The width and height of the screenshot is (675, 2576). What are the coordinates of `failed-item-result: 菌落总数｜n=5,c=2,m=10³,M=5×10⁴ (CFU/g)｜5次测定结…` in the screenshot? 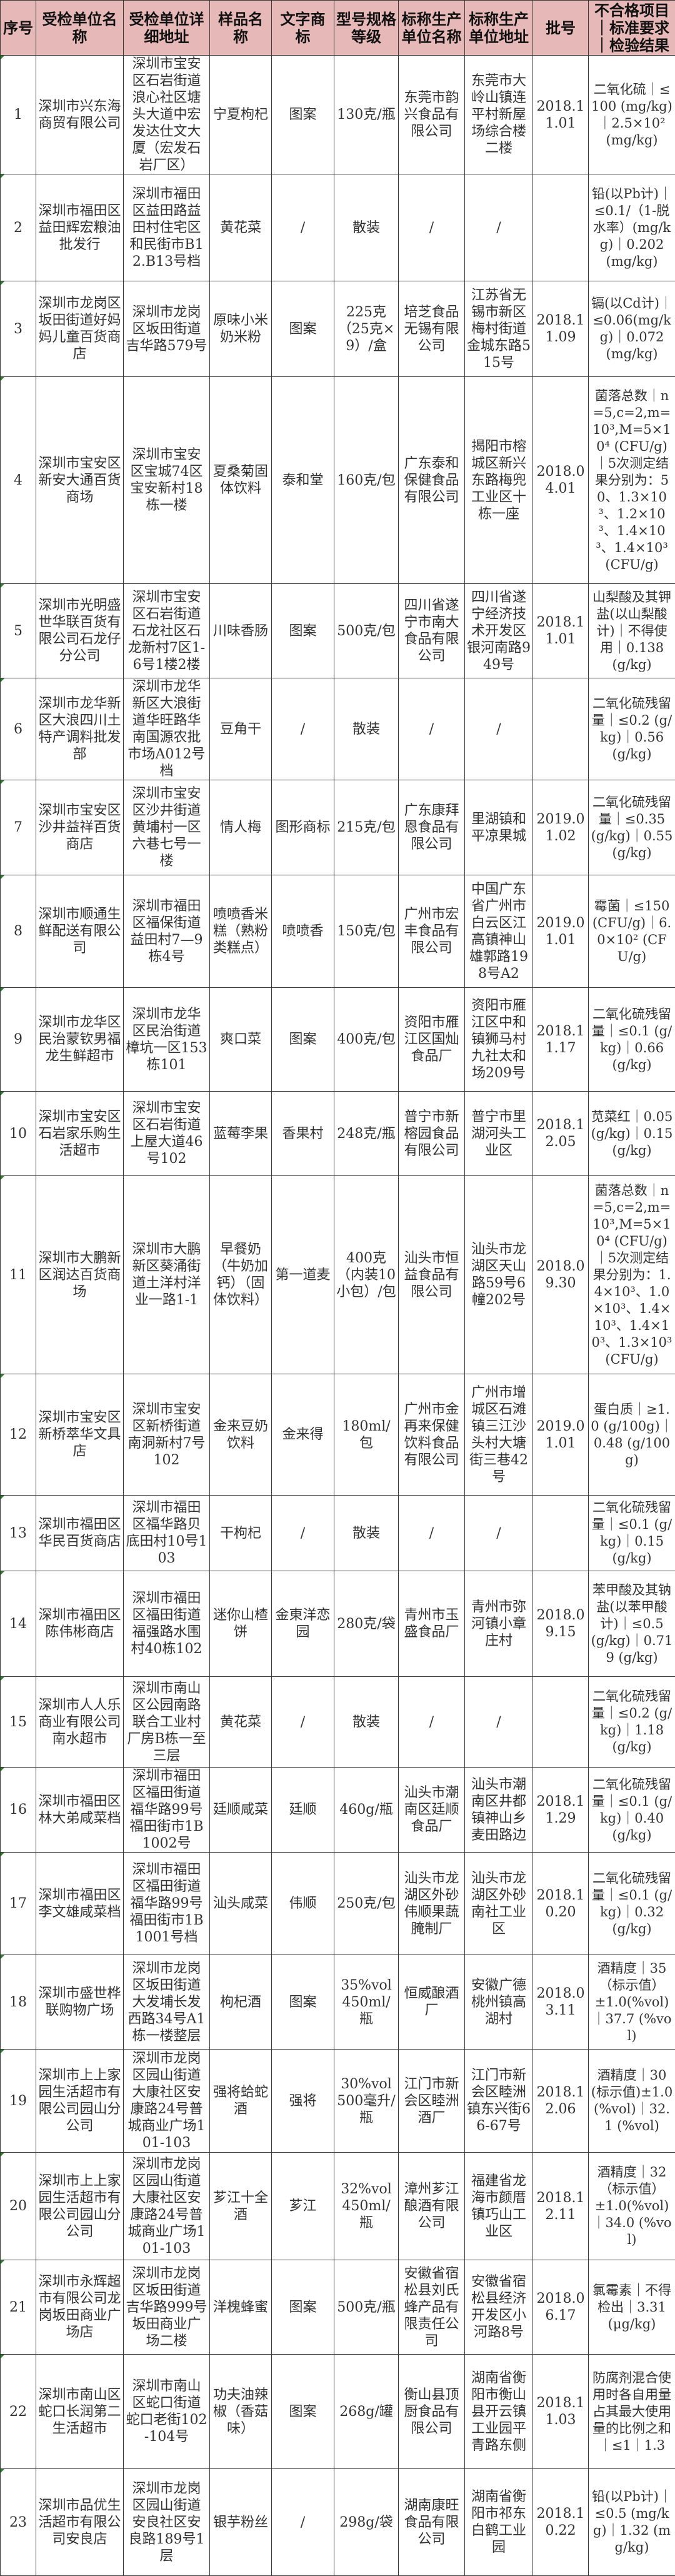 It's located at (632, 1275).